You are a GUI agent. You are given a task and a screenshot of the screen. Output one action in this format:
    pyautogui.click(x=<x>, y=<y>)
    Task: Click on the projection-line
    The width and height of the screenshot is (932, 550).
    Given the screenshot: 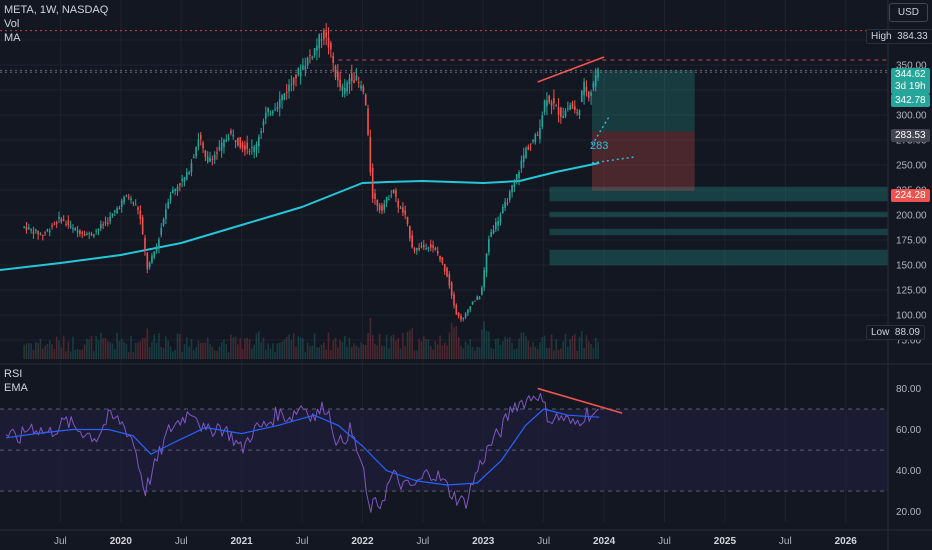 What is the action you would take?
    pyautogui.click(x=601, y=130)
    